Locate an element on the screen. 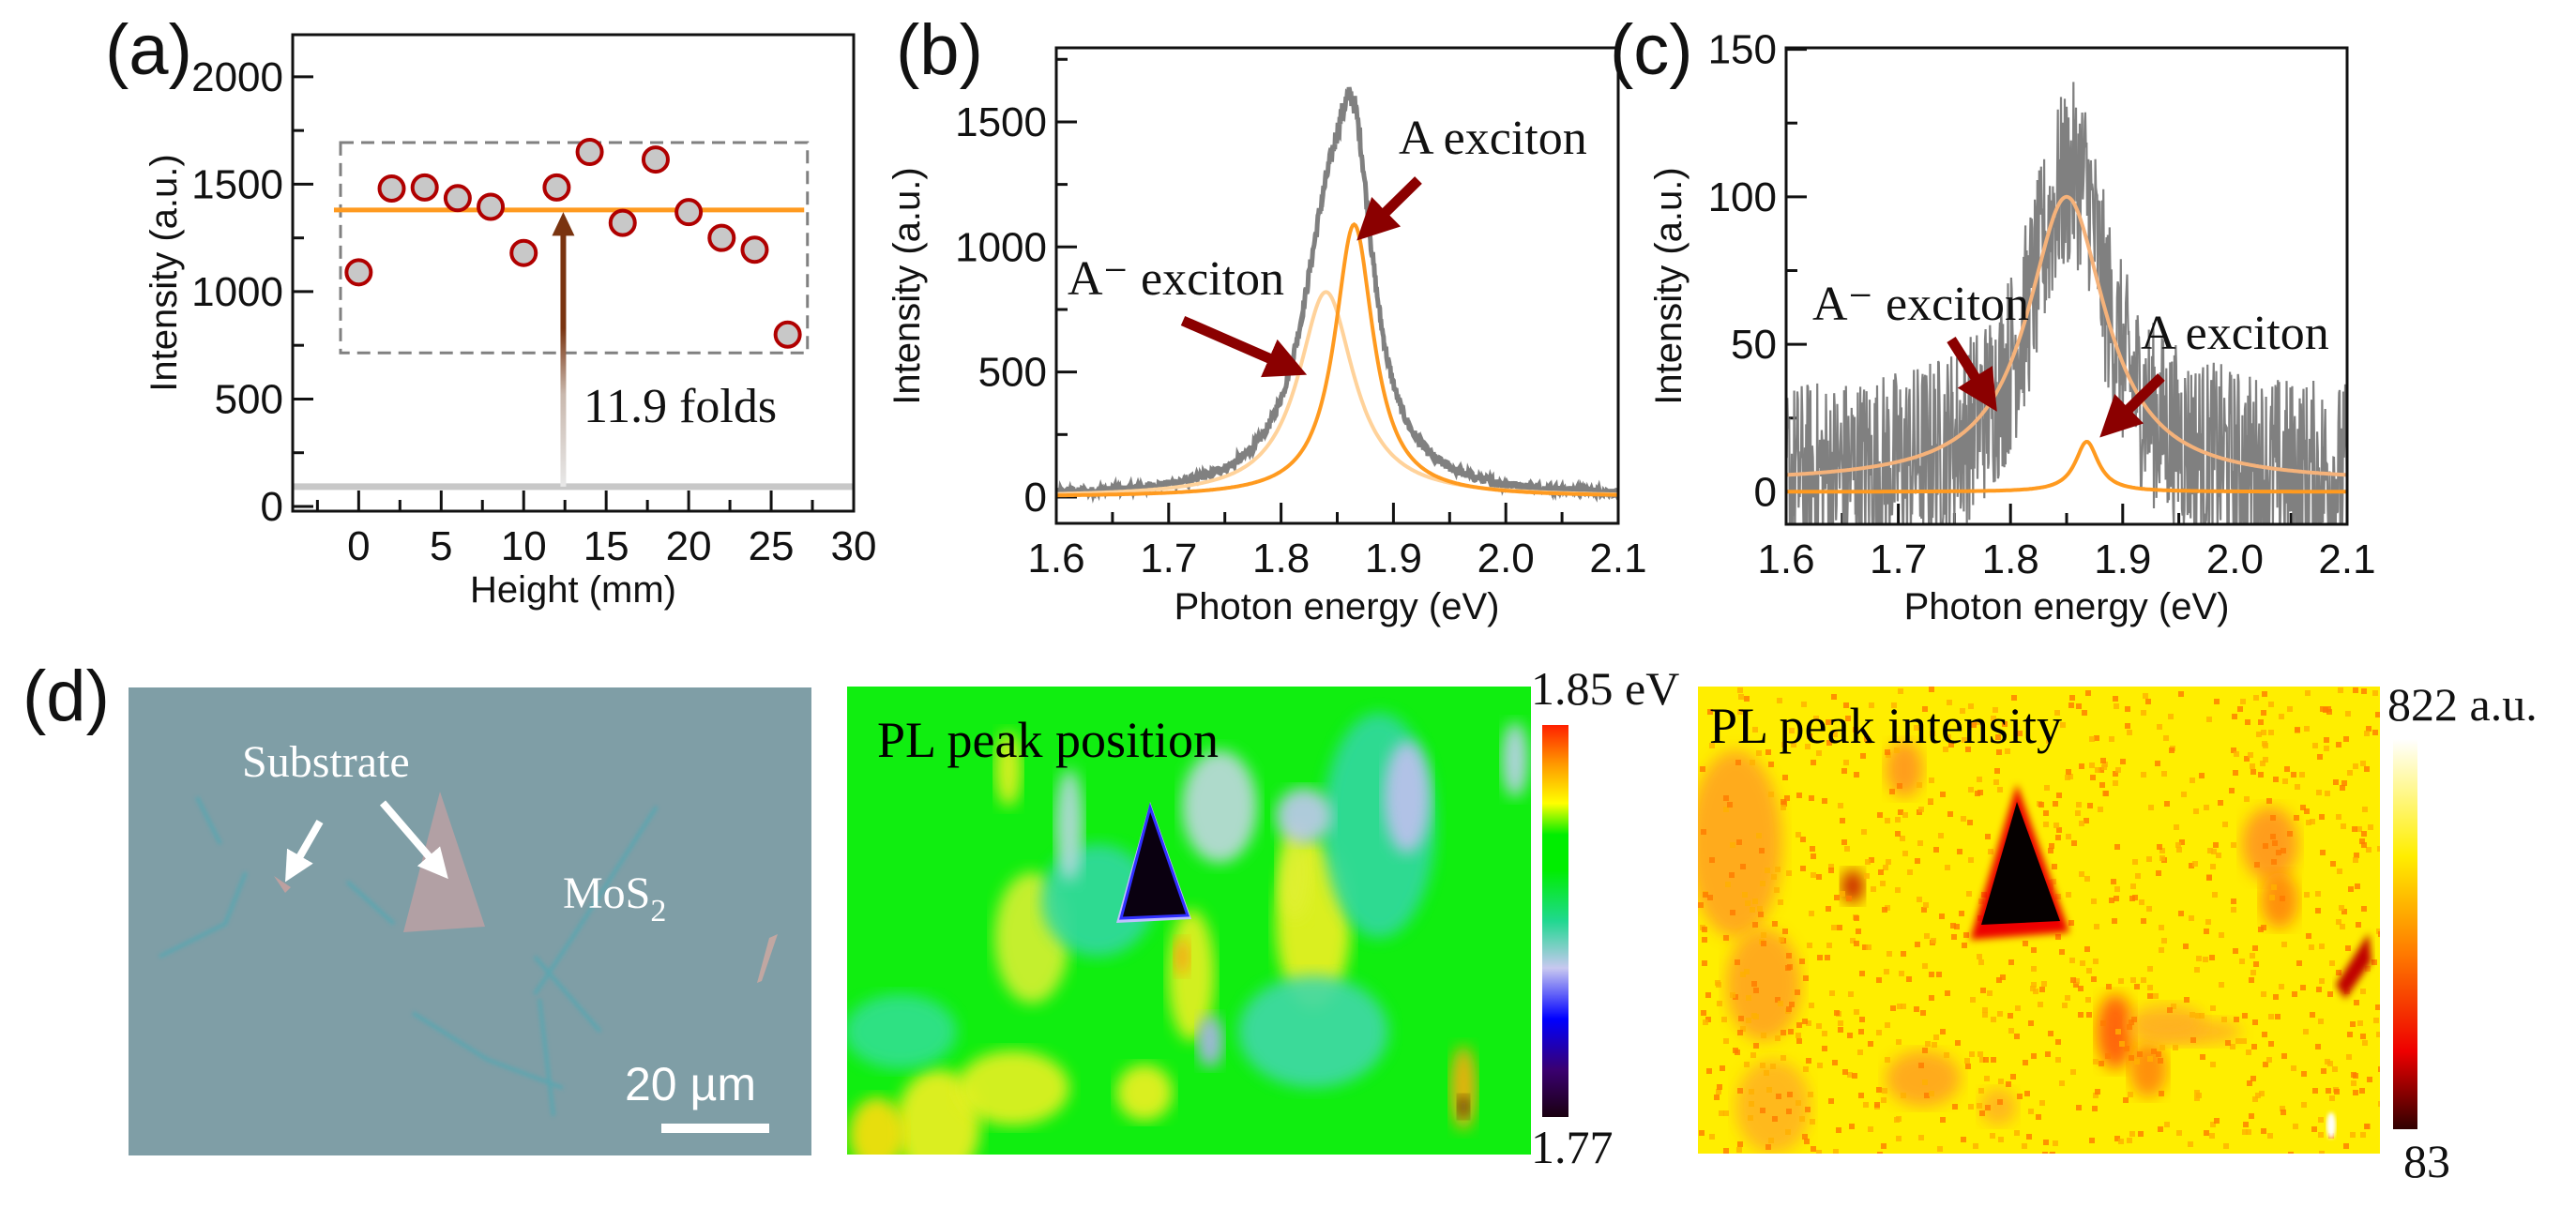 Image resolution: width=2576 pixels, height=1208 pixels. panel-a-xlabel: Height (mm) is located at coordinates (573, 590).